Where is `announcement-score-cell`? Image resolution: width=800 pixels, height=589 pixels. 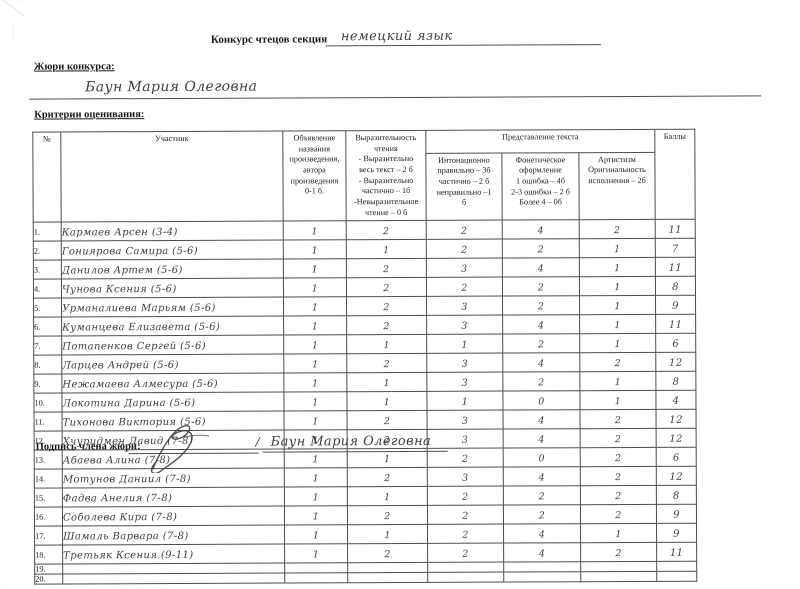 announcement-score-cell is located at coordinates (316, 578).